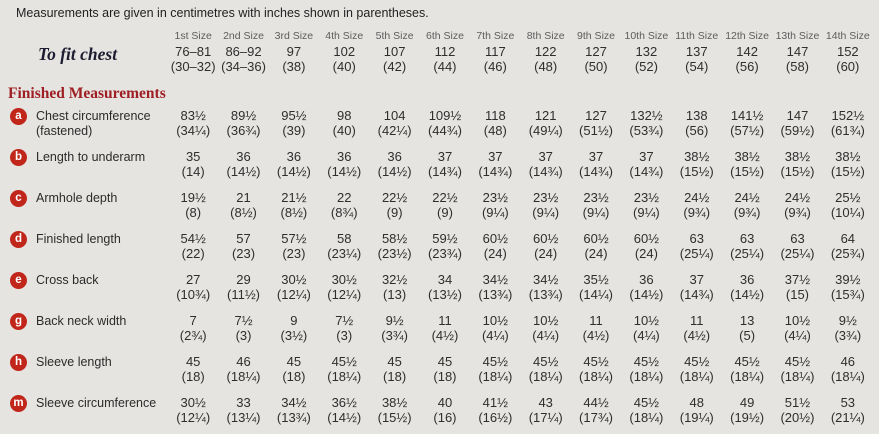 Image resolution: width=879 pixels, height=434 pixels. I want to click on value-c-3-cm: 21½, so click(294, 197).